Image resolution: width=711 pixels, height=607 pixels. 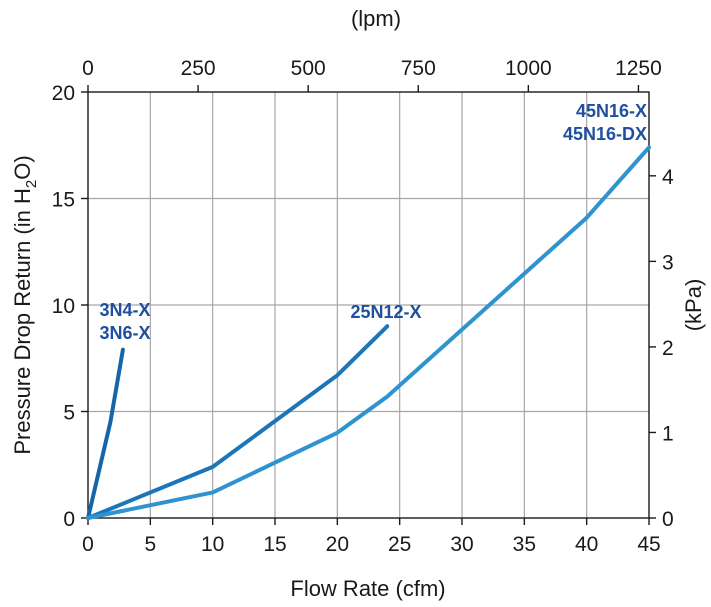 I want to click on y2-tick-label: 1, so click(x=668, y=433).